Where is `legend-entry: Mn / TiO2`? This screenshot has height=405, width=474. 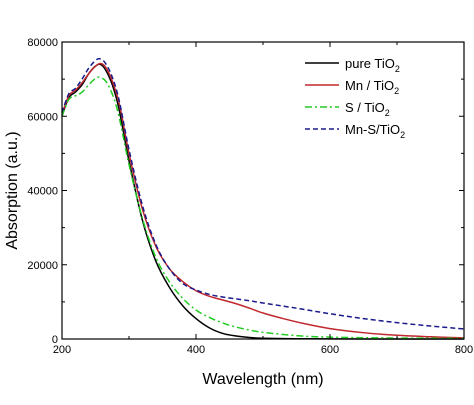
legend-entry: Mn / TiO2 is located at coordinates (372, 87).